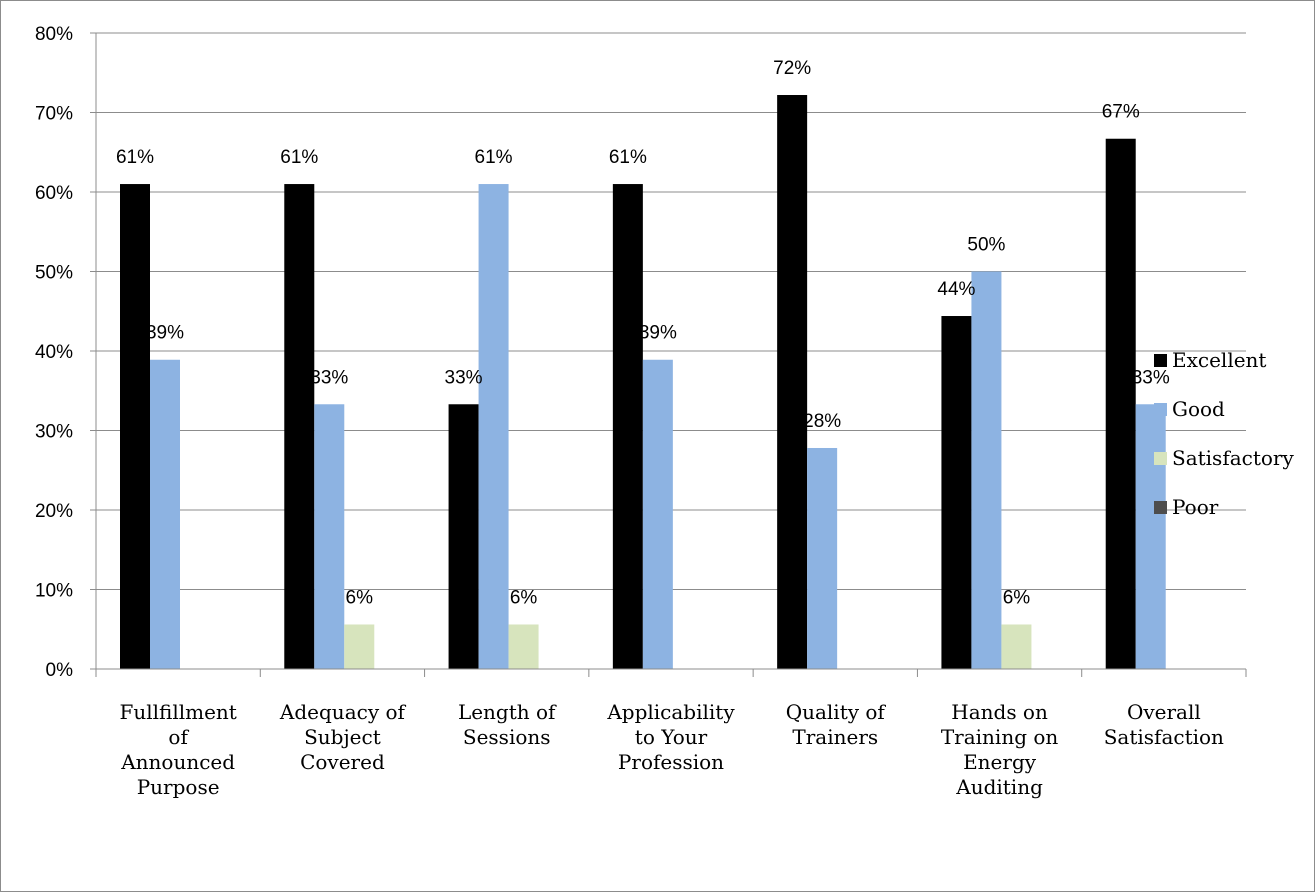  Describe the element at coordinates (342, 762) in the screenshot. I see `x-category-label-line: Covered` at that location.